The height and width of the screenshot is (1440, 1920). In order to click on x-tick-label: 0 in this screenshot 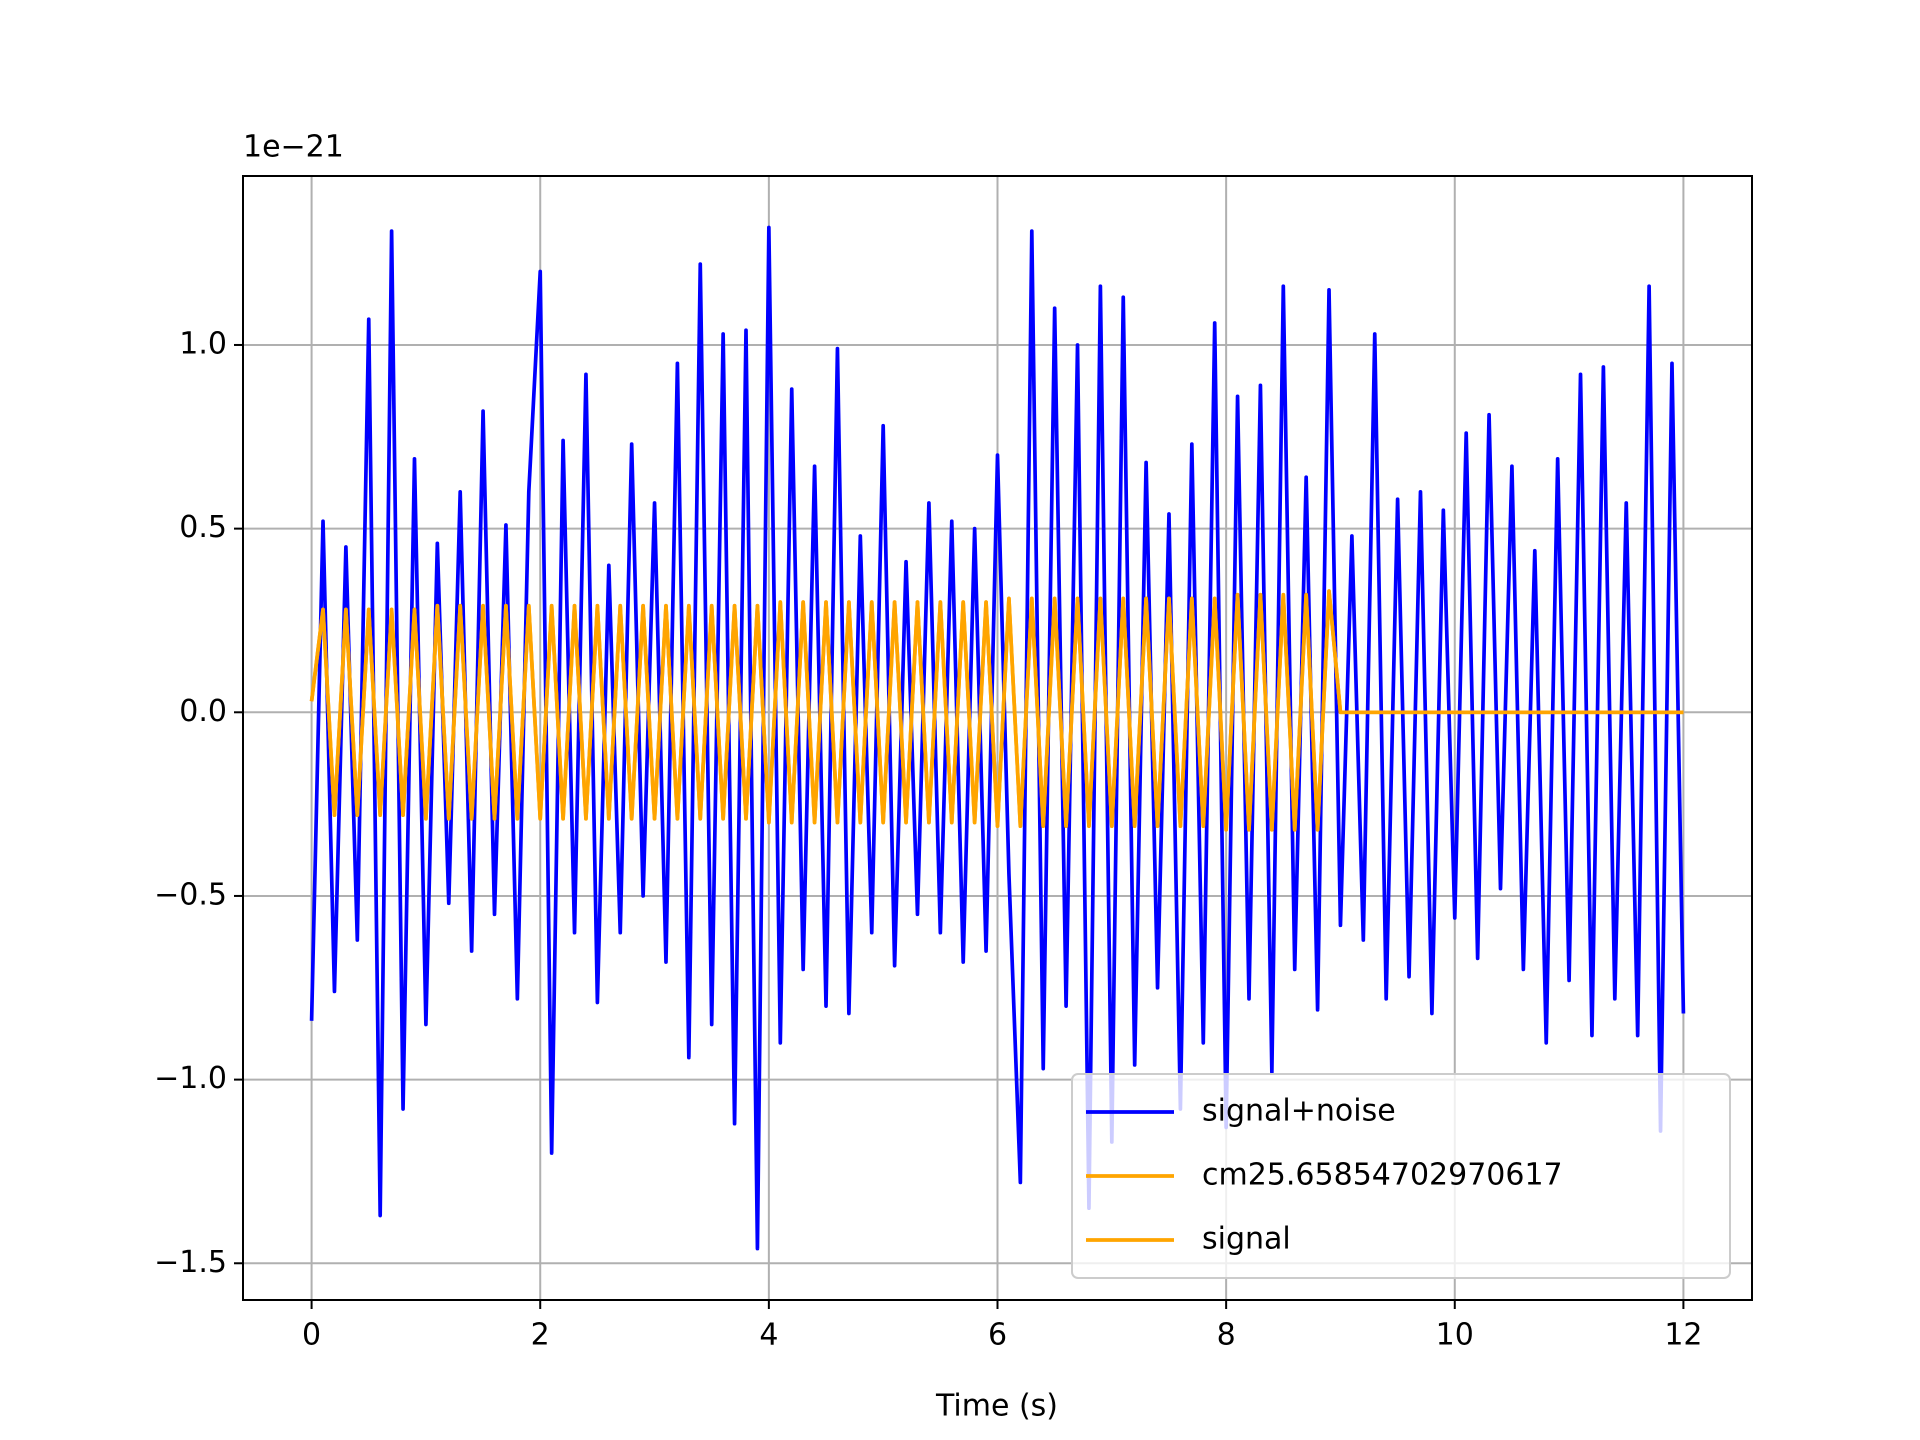, I will do `click(311, 1335)`.